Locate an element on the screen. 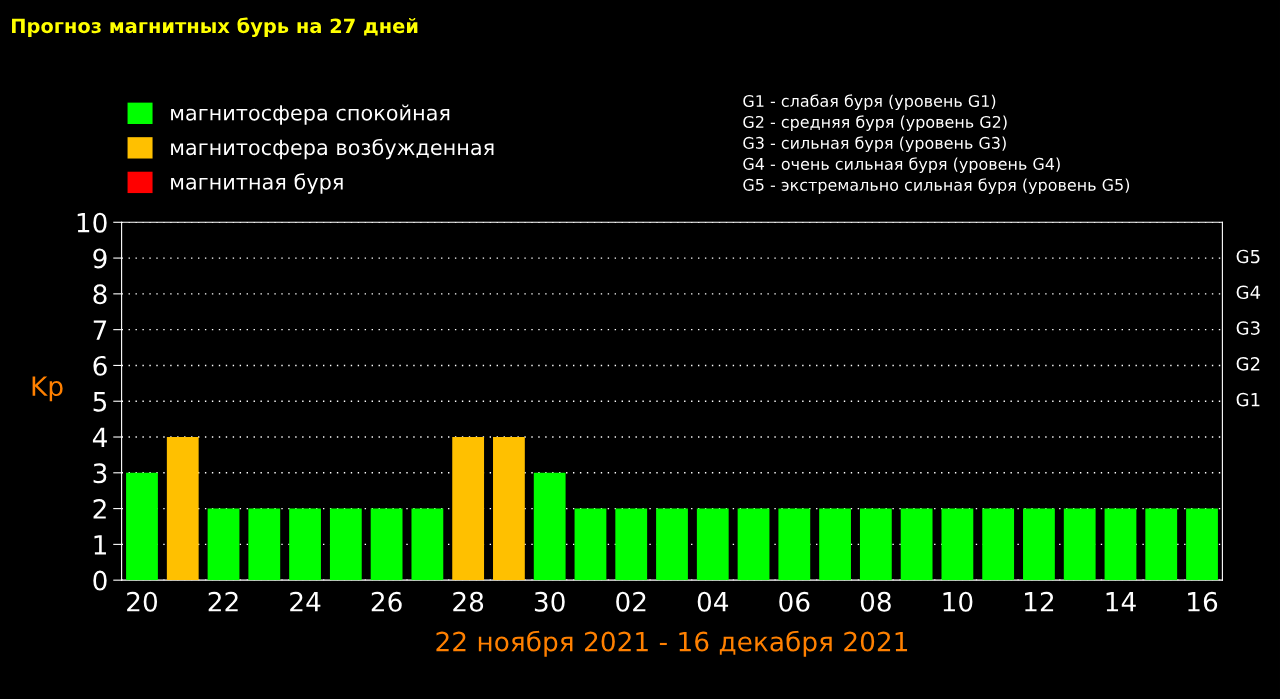  x-tick-label: 06 is located at coordinates (794, 601).